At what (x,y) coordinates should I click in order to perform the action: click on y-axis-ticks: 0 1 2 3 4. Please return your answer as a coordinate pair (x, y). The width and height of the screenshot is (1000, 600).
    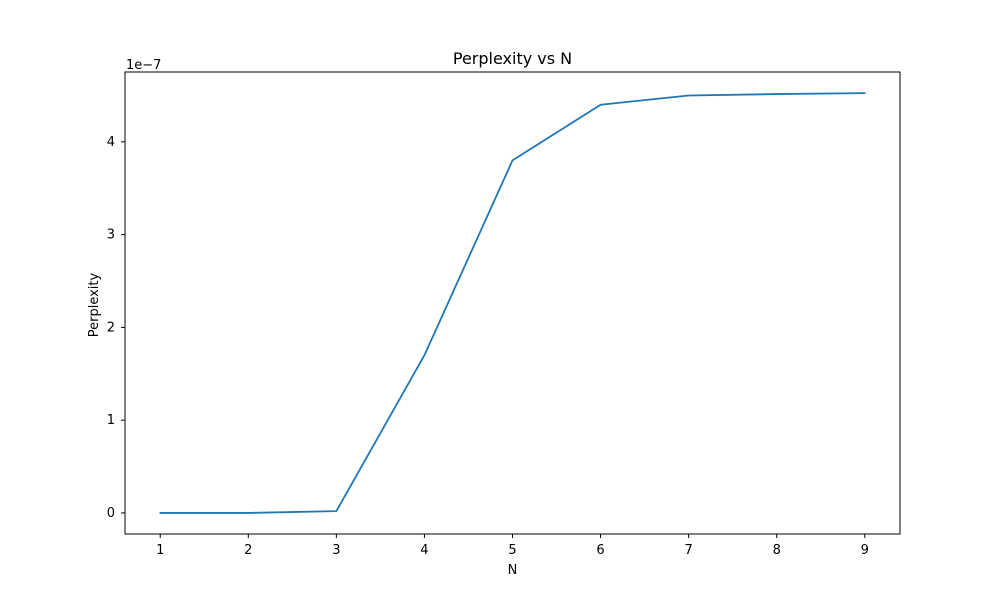
    Looking at the image, I should click on (116, 328).